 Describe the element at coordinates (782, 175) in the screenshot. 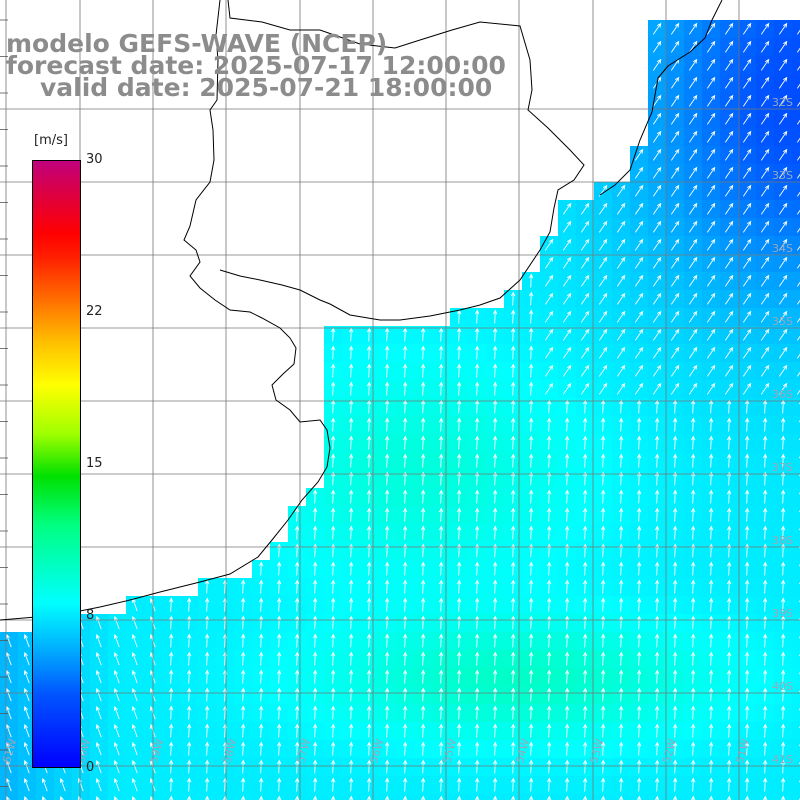

I see `latitude-label: 33S` at that location.